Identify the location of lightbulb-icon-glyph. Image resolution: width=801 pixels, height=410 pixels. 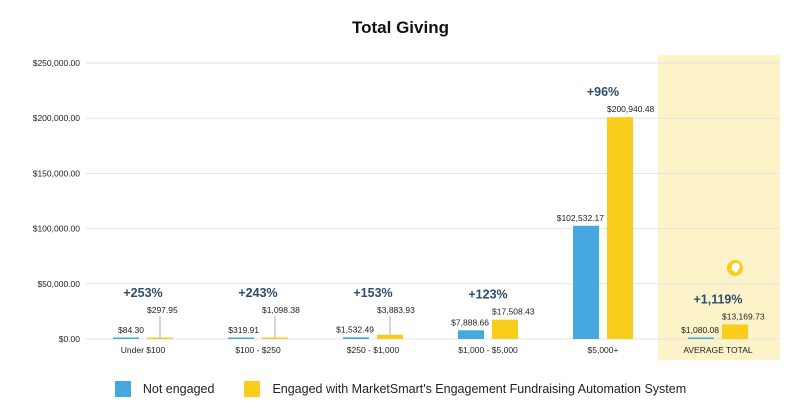
(735, 268).